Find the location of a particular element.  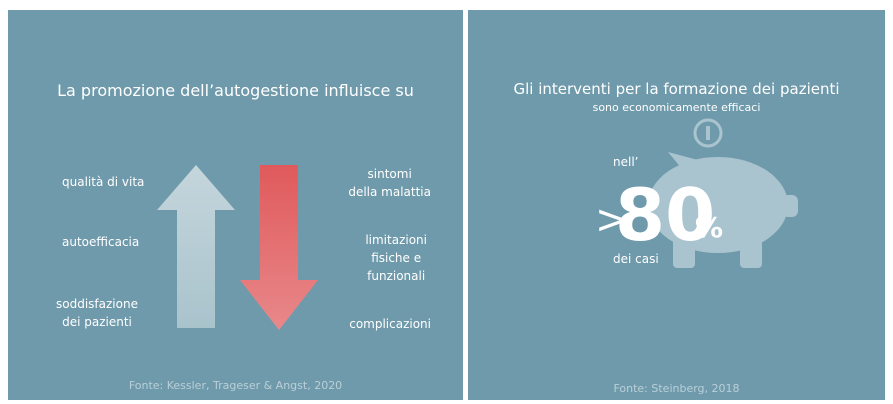

decrease-item: complicazioni is located at coordinates (390, 324).